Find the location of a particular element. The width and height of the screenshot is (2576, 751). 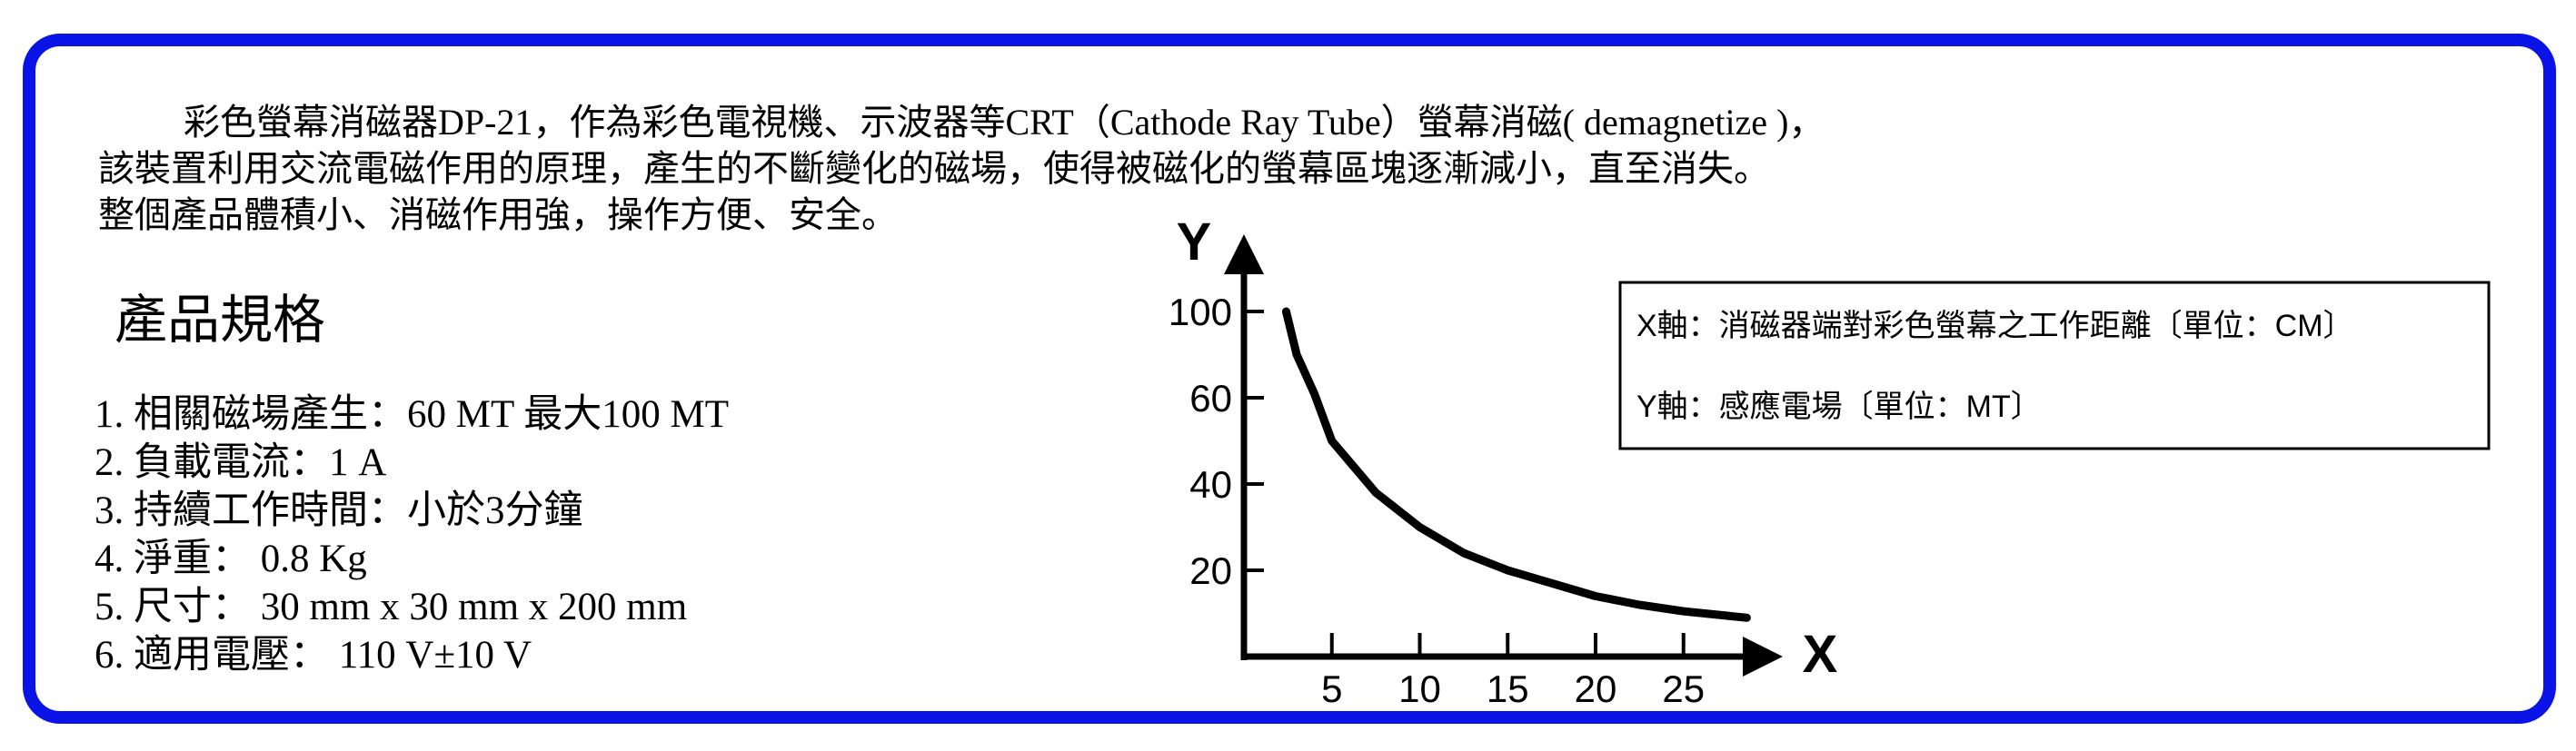

x-tick-label: 15 is located at coordinates (1508, 688).